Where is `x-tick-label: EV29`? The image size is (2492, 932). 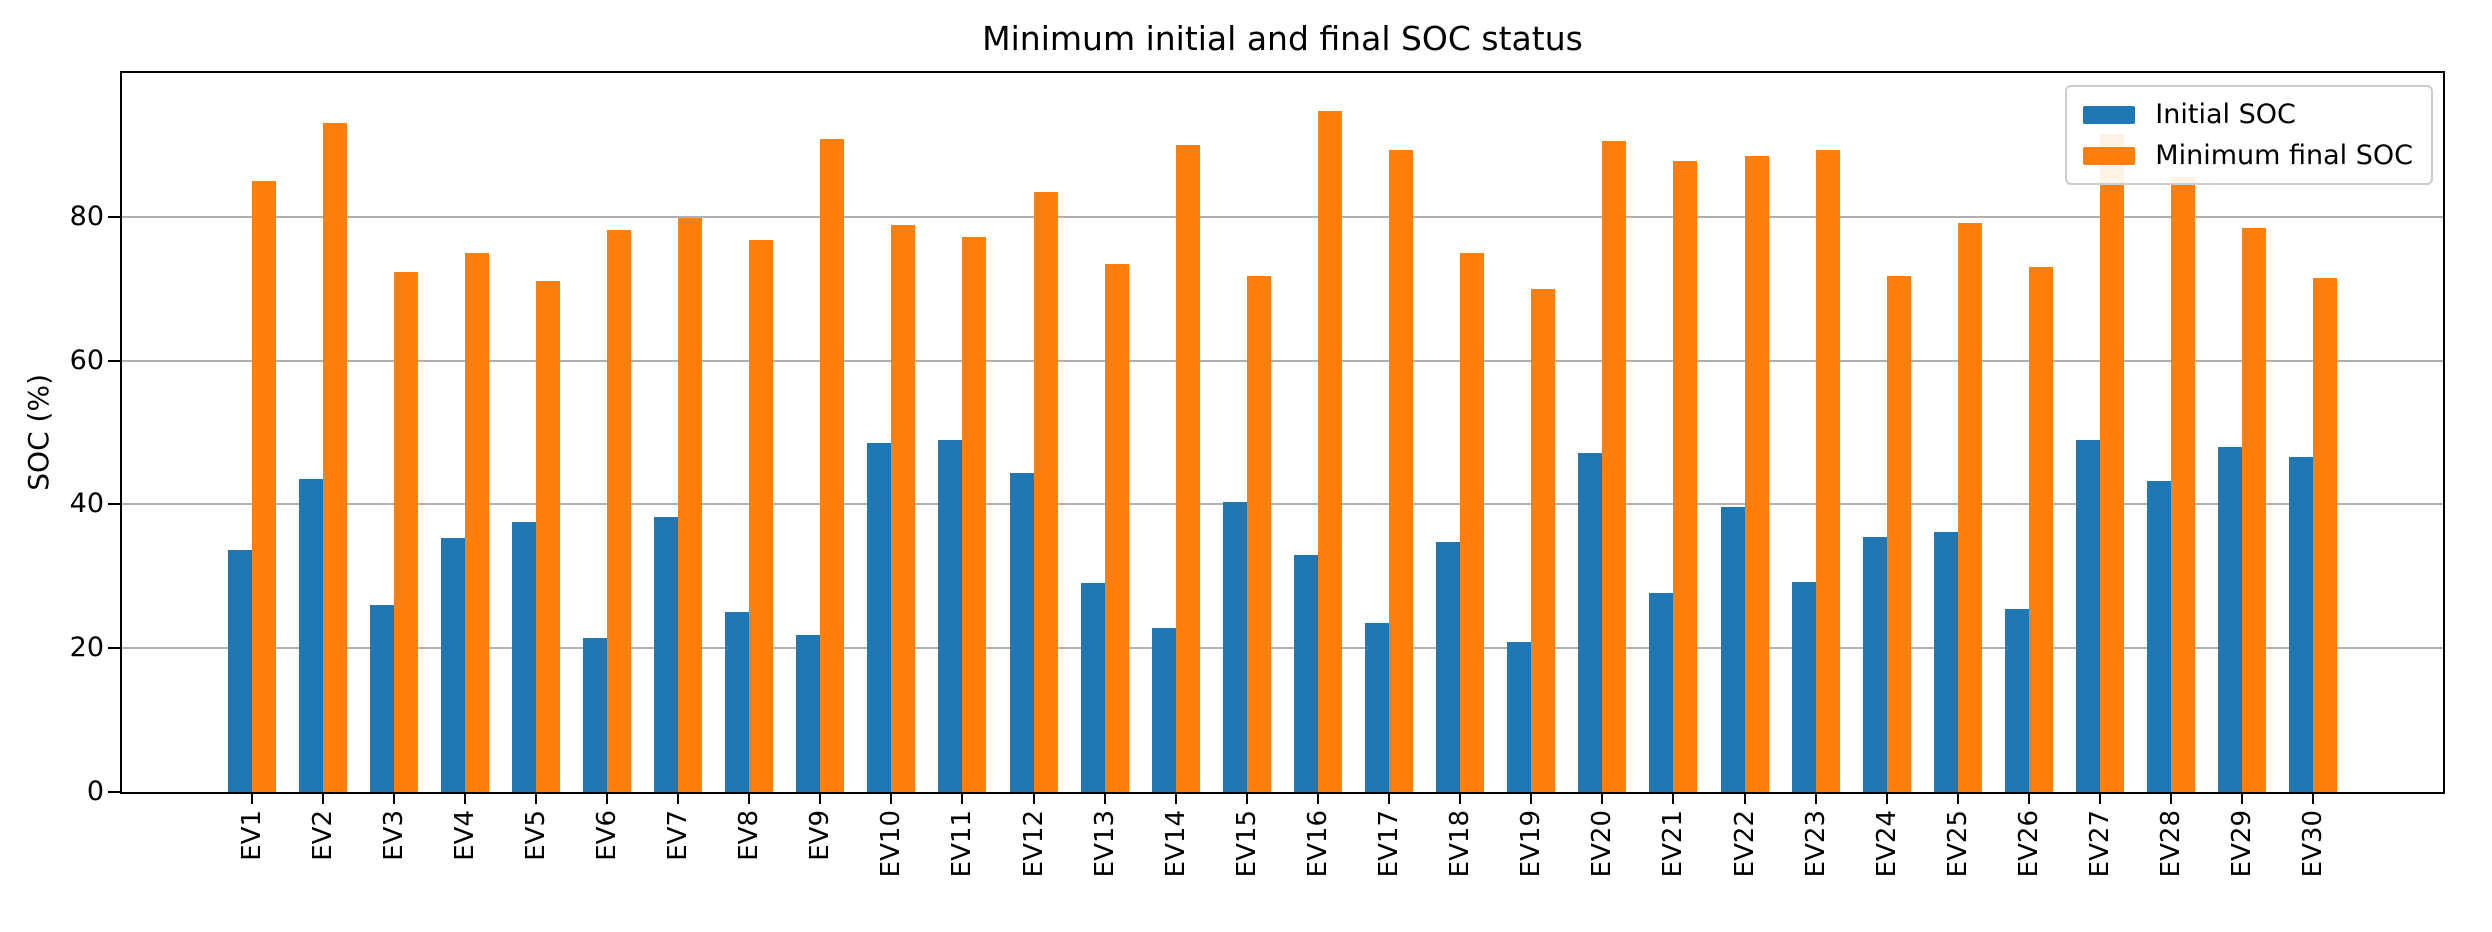 x-tick-label: EV29 is located at coordinates (2242, 844).